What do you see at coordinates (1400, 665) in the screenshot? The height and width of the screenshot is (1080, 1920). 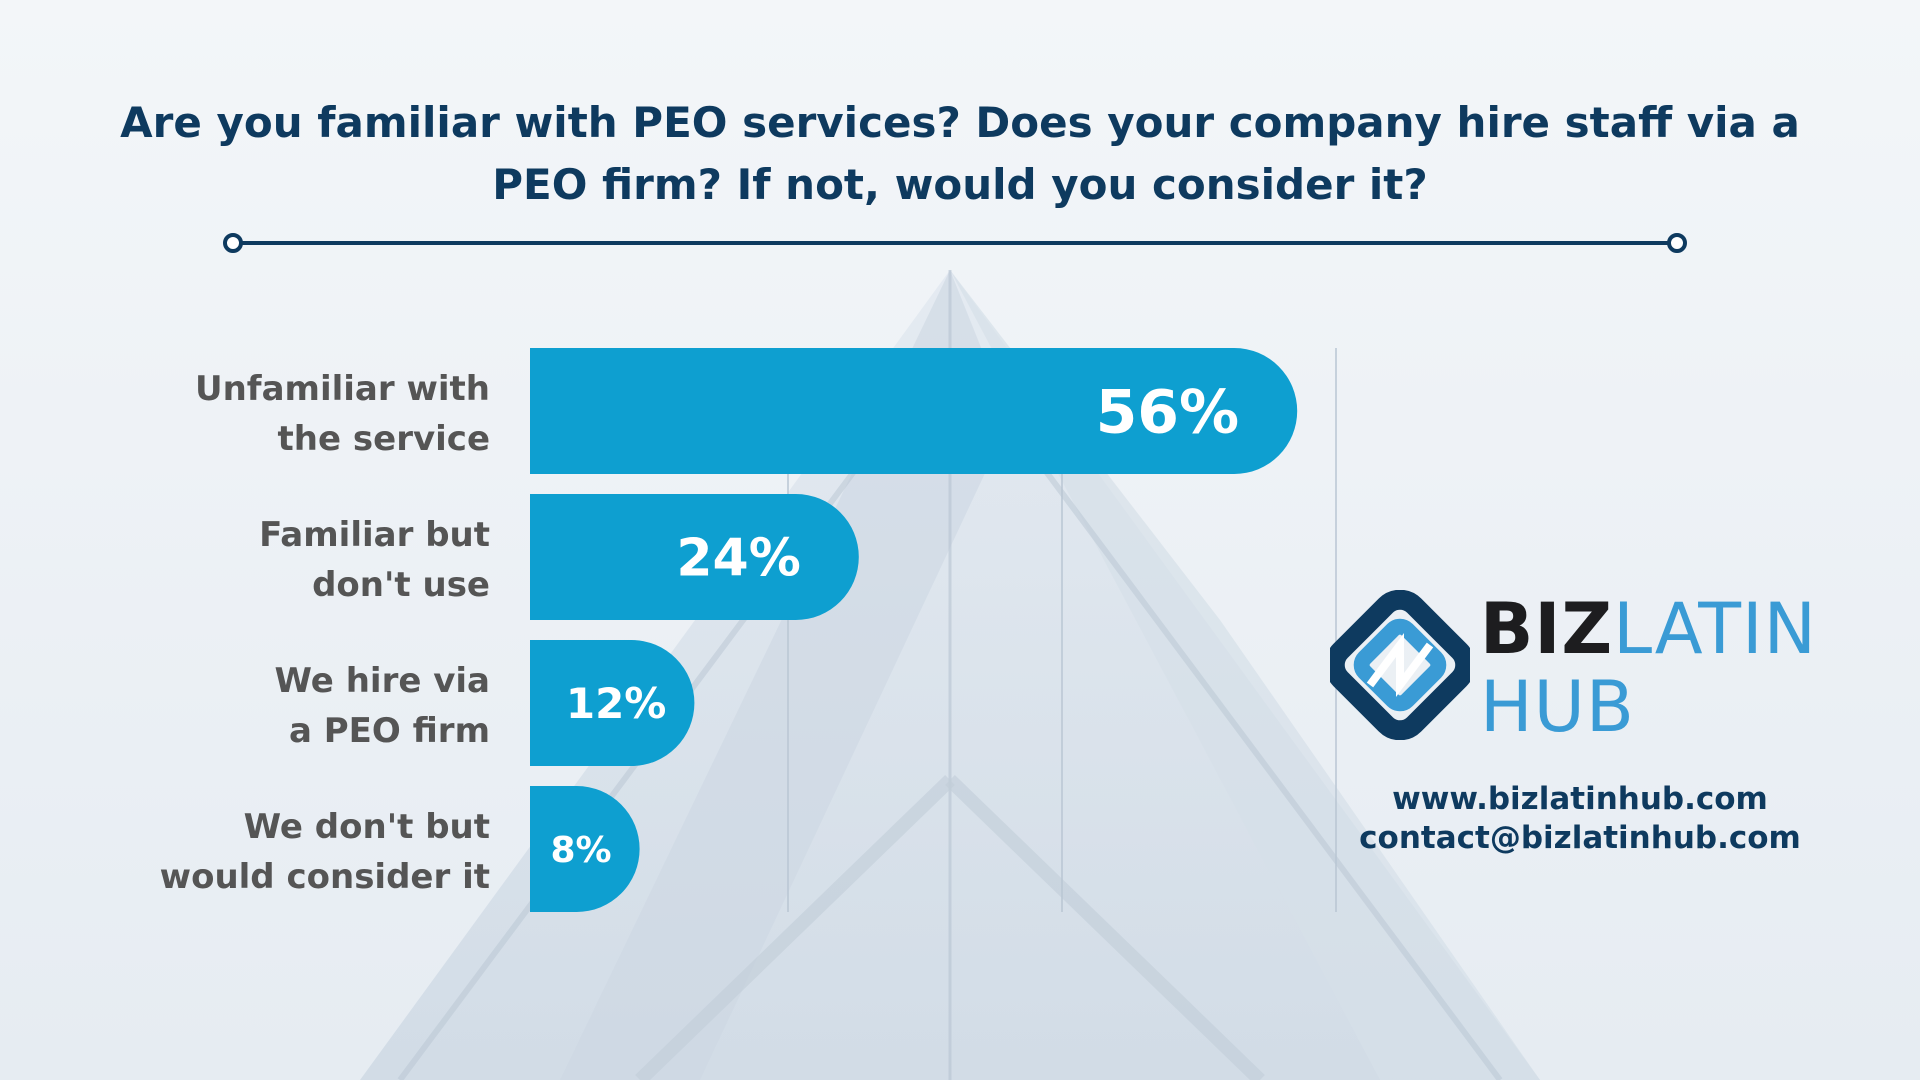 I see `bizlatinhub-logo-icon` at bounding box center [1400, 665].